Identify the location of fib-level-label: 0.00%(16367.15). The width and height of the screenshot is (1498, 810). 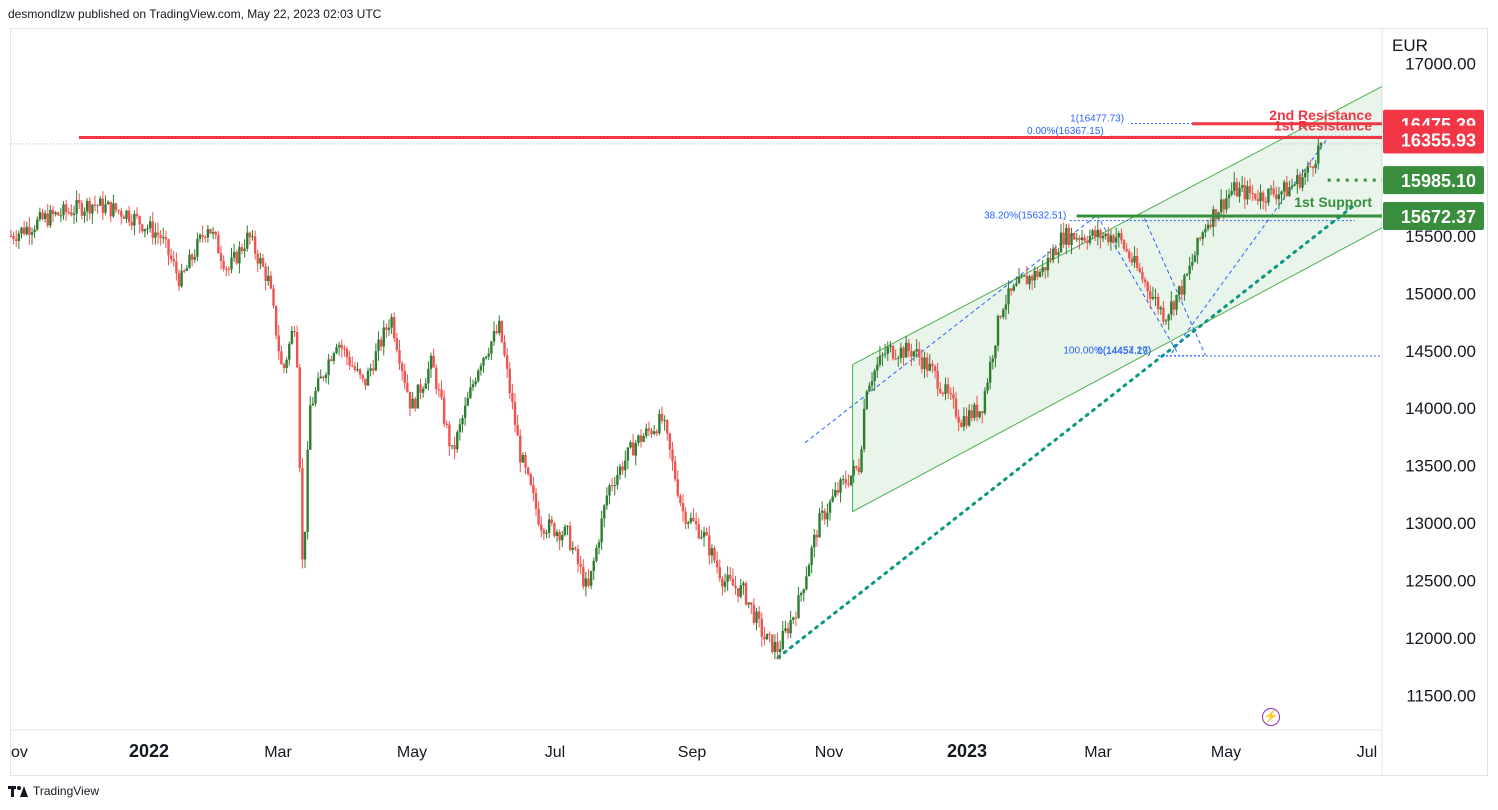
(1065, 131).